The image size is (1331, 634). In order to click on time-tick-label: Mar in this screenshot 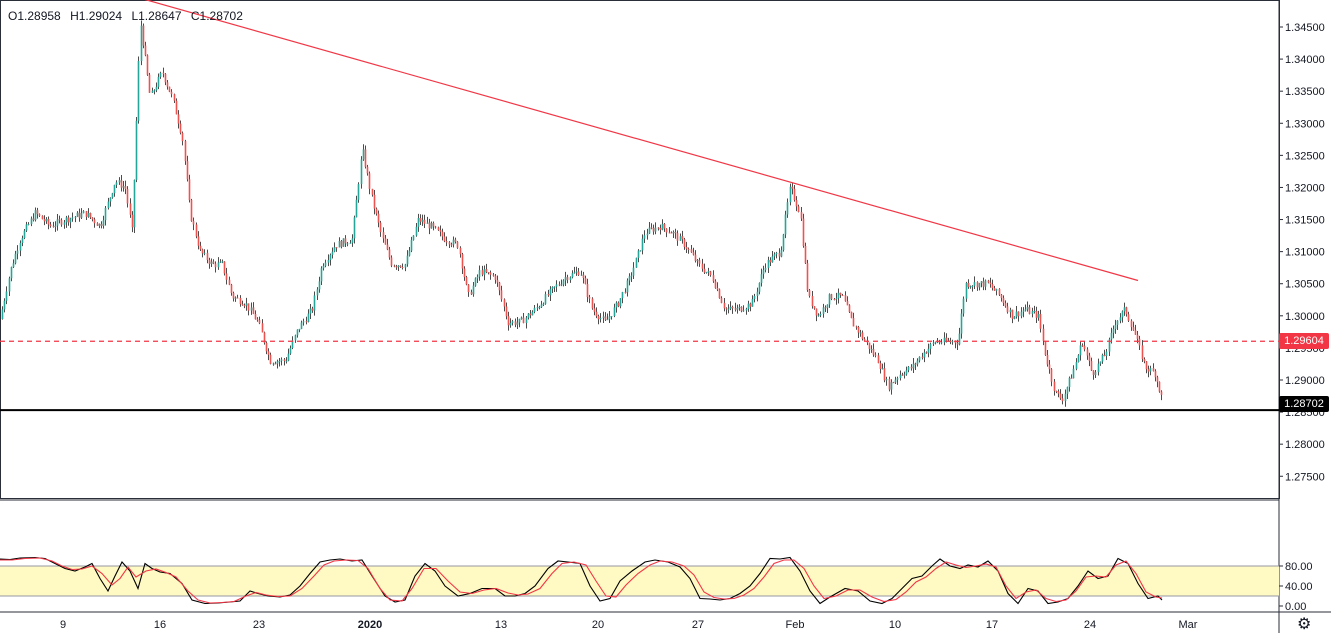, I will do `click(1188, 625)`.